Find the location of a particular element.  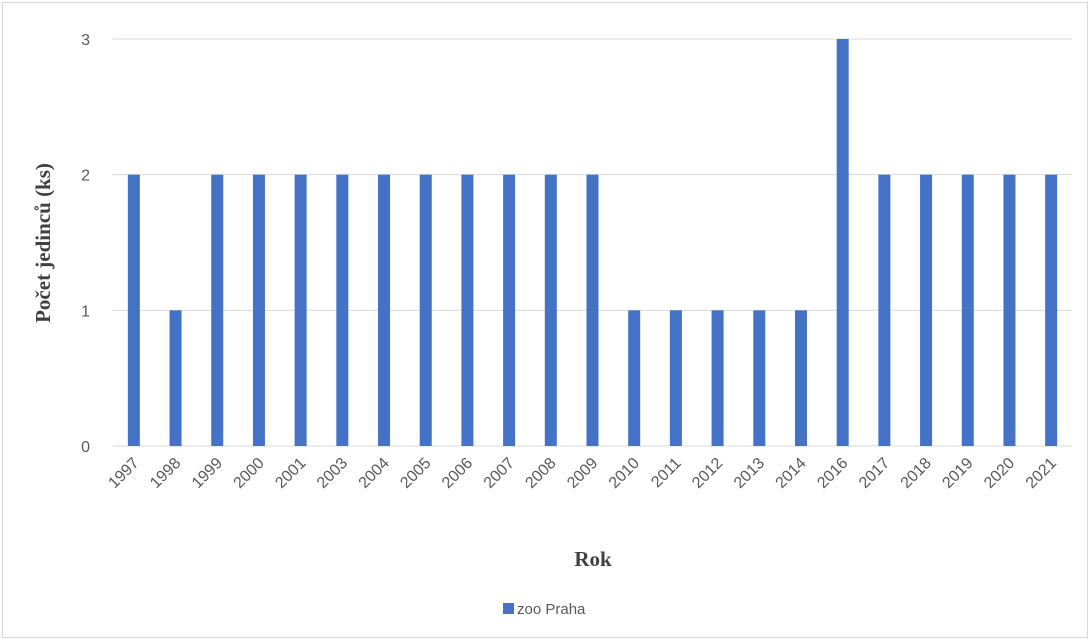

legend-label: zoo Praha is located at coordinates (551, 609).